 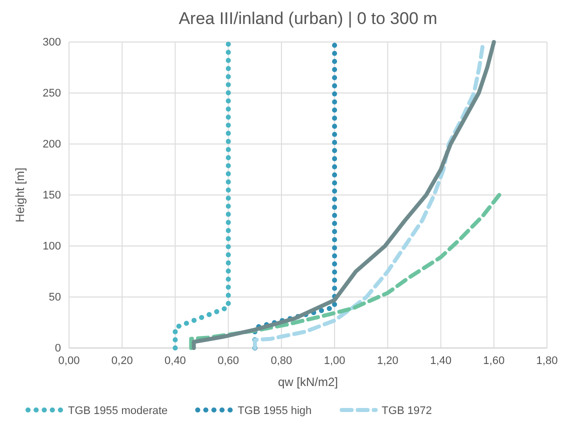 What do you see at coordinates (122, 360) in the screenshot?
I see `x-tick-label: 0,20` at bounding box center [122, 360].